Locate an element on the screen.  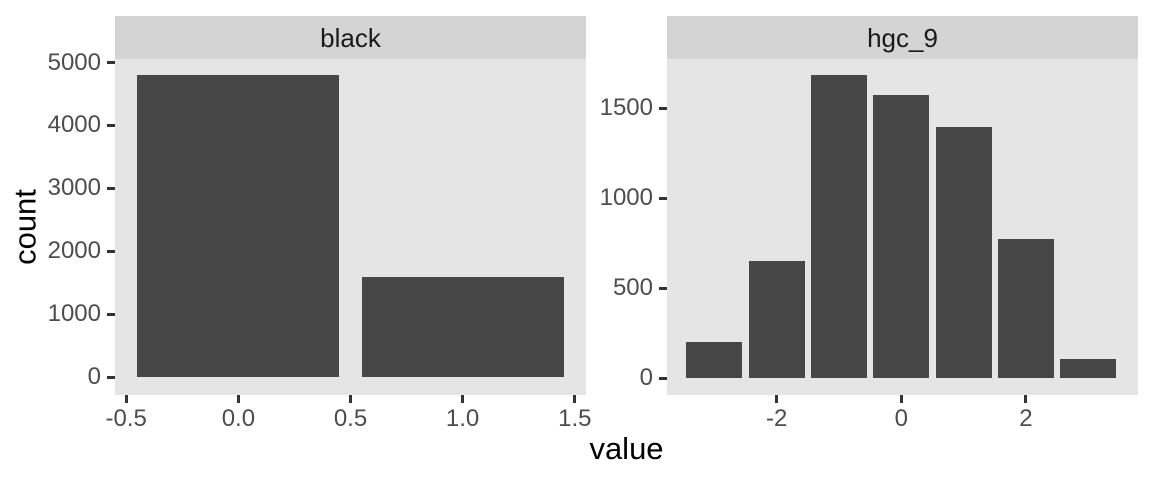
facet-strip-label: black is located at coordinates (350, 37).